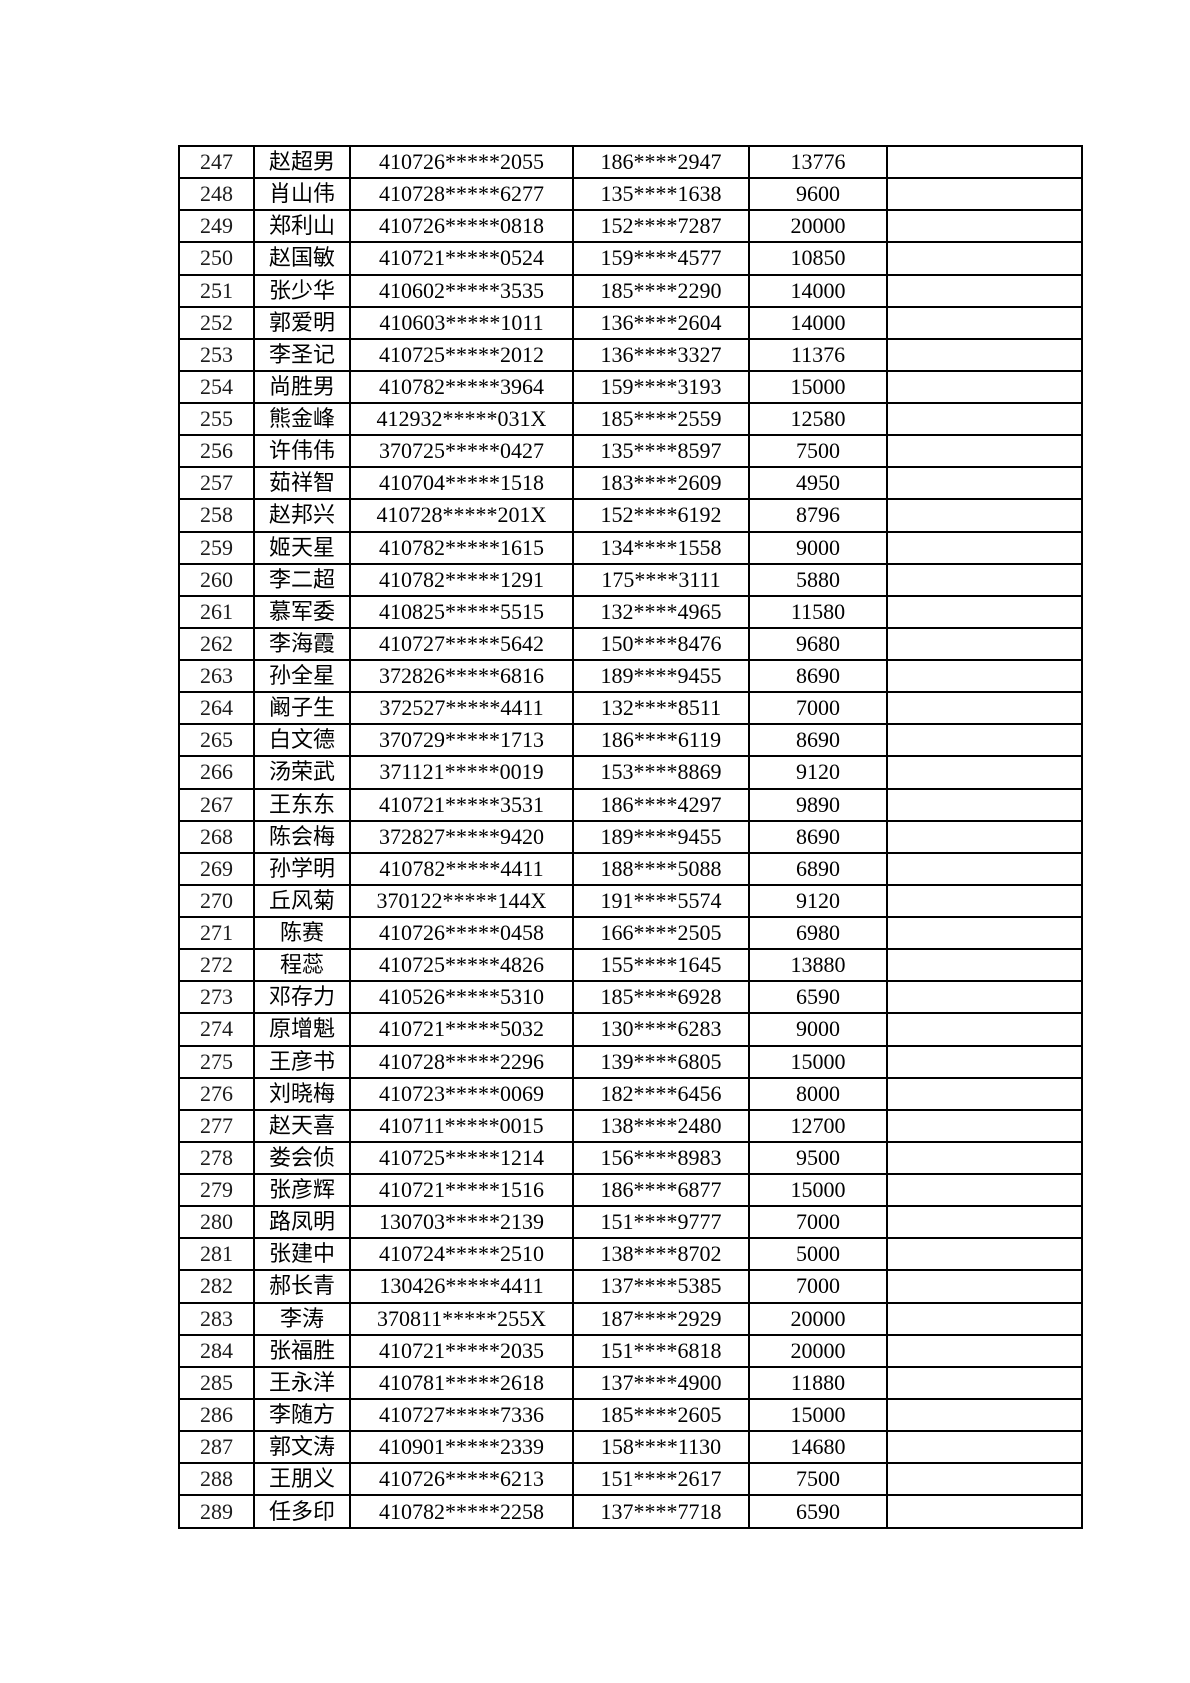 The width and height of the screenshot is (1190, 1683). Describe the element at coordinates (630, 579) in the screenshot. I see `table-row: 260 李二超 410782*****1291 175****3111 5880` at that location.